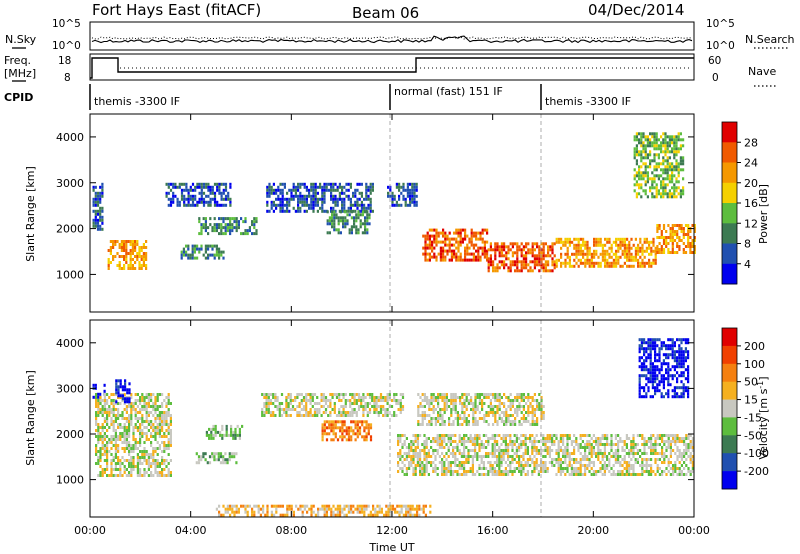  What do you see at coordinates (763, 417) in the screenshot?
I see `velocity-colorbar-label: Velocity [m s-1]` at bounding box center [763, 417].